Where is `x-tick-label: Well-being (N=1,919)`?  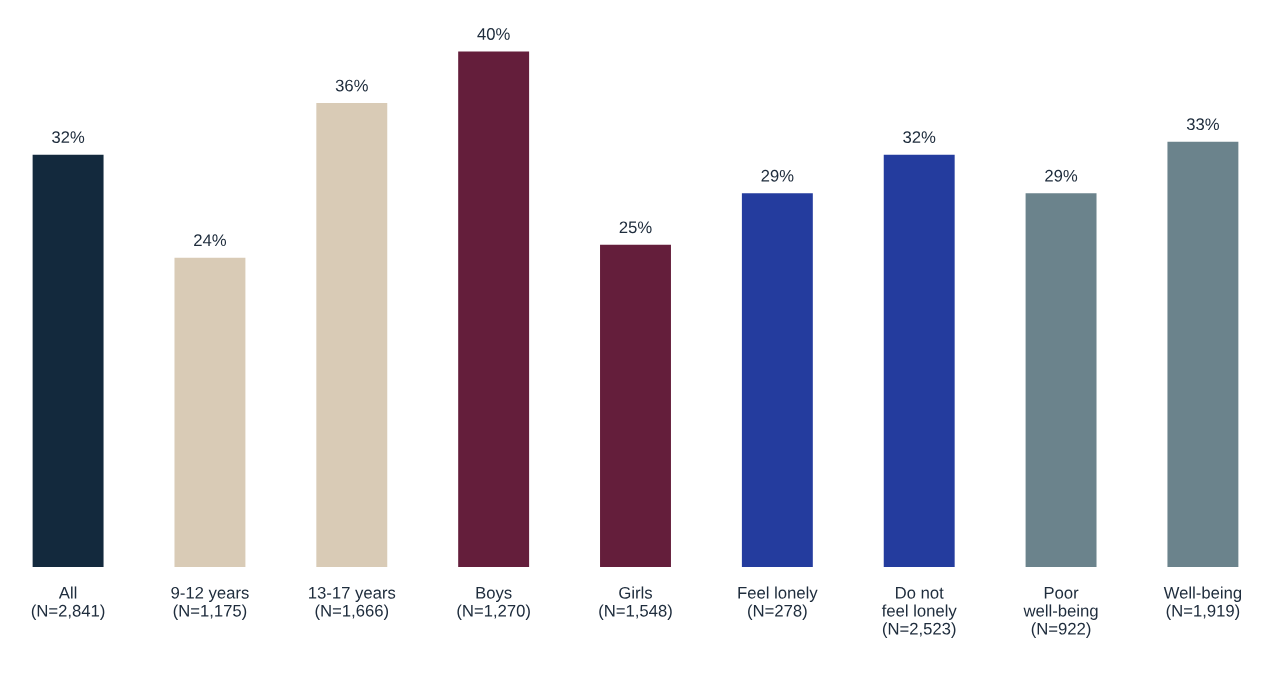
x-tick-label: Well-being (N=1,919) is located at coordinates (1202, 603).